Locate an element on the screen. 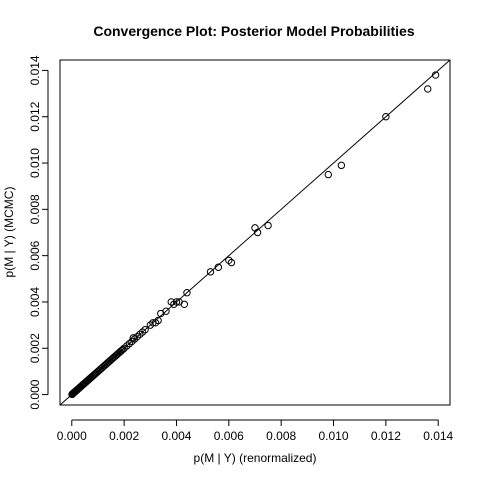  y-tick-label: 0.004 is located at coordinates (35, 302).